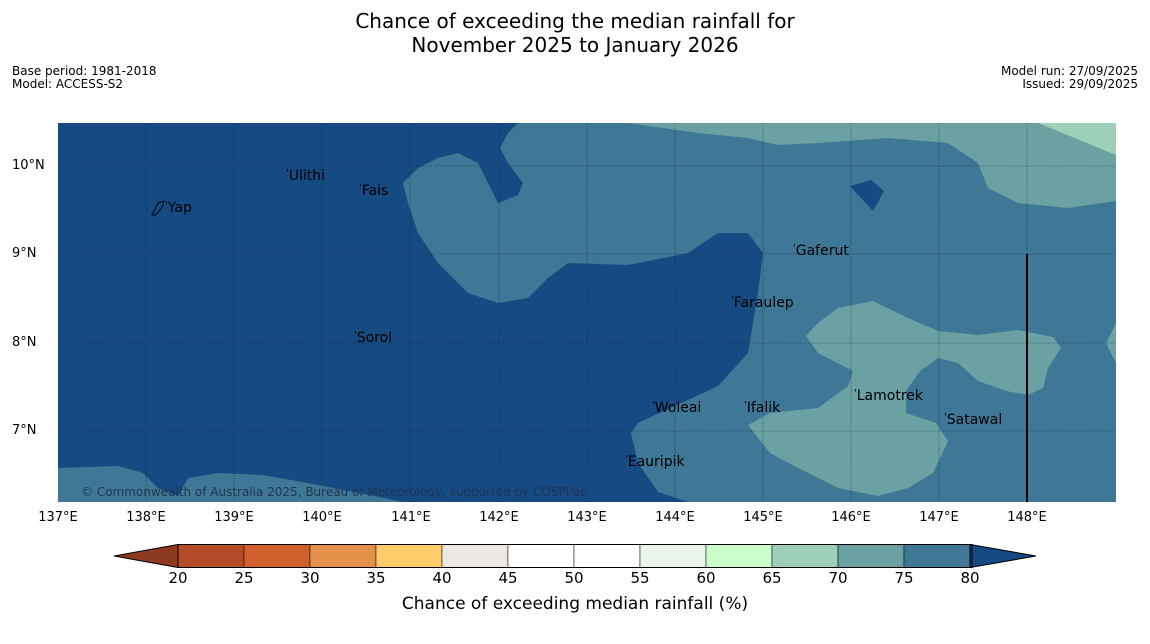 This screenshot has height=644, width=1150. What do you see at coordinates (973, 421) in the screenshot?
I see `place-satawal: Satawal` at bounding box center [973, 421].